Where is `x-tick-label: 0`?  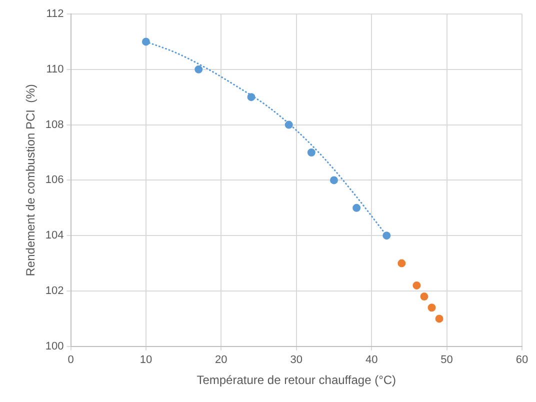
x-tick-label: 0 is located at coordinates (71, 360).